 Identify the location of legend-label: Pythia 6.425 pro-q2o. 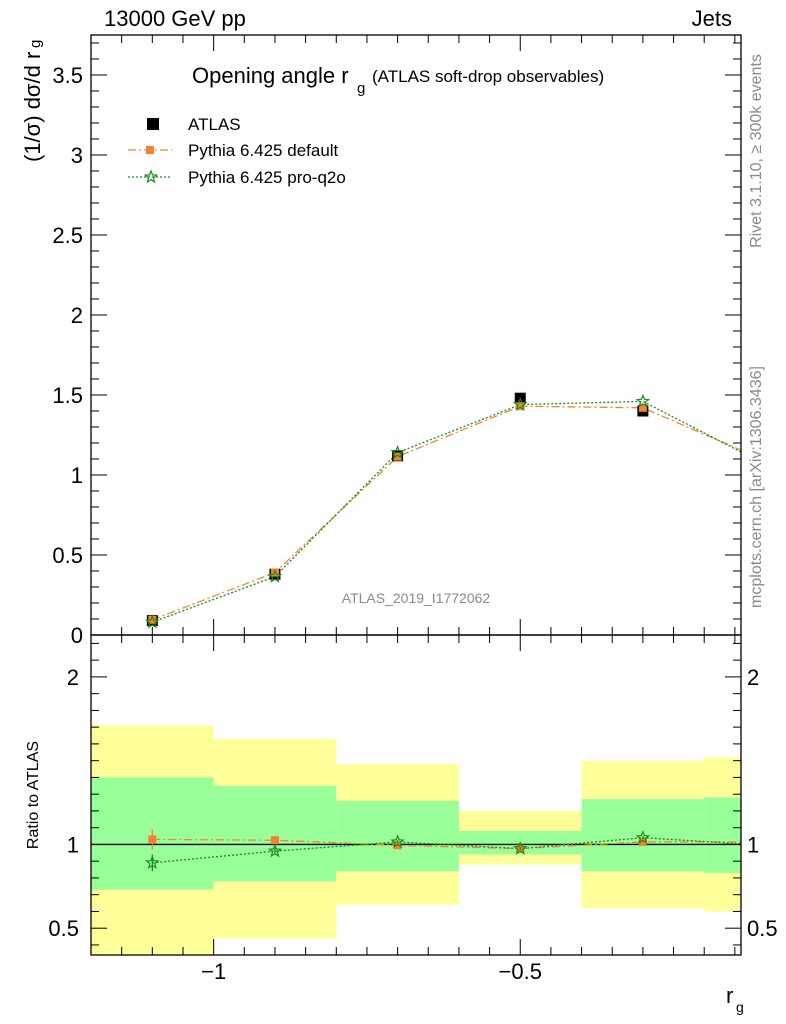
(267, 177).